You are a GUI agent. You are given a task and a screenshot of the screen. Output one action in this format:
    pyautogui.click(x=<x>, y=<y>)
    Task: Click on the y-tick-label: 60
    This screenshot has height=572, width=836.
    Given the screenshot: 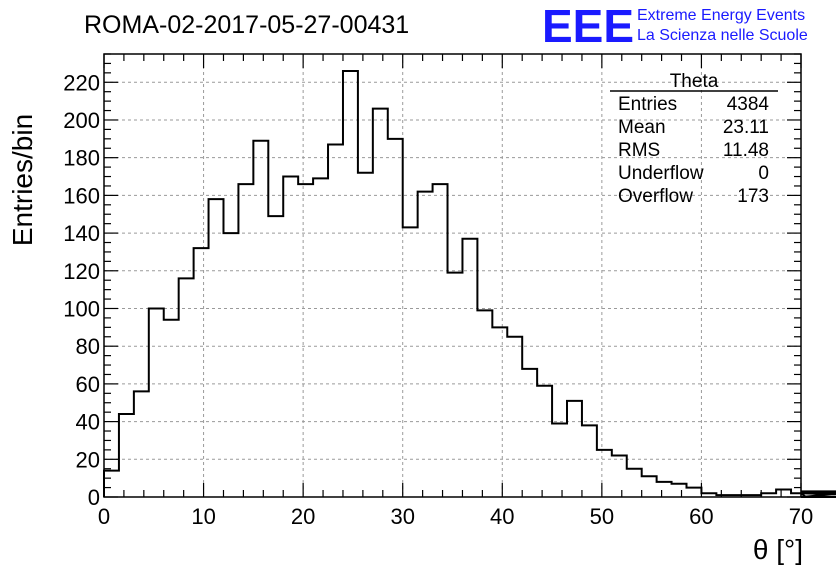 What is the action you would take?
    pyautogui.click(x=88, y=384)
    